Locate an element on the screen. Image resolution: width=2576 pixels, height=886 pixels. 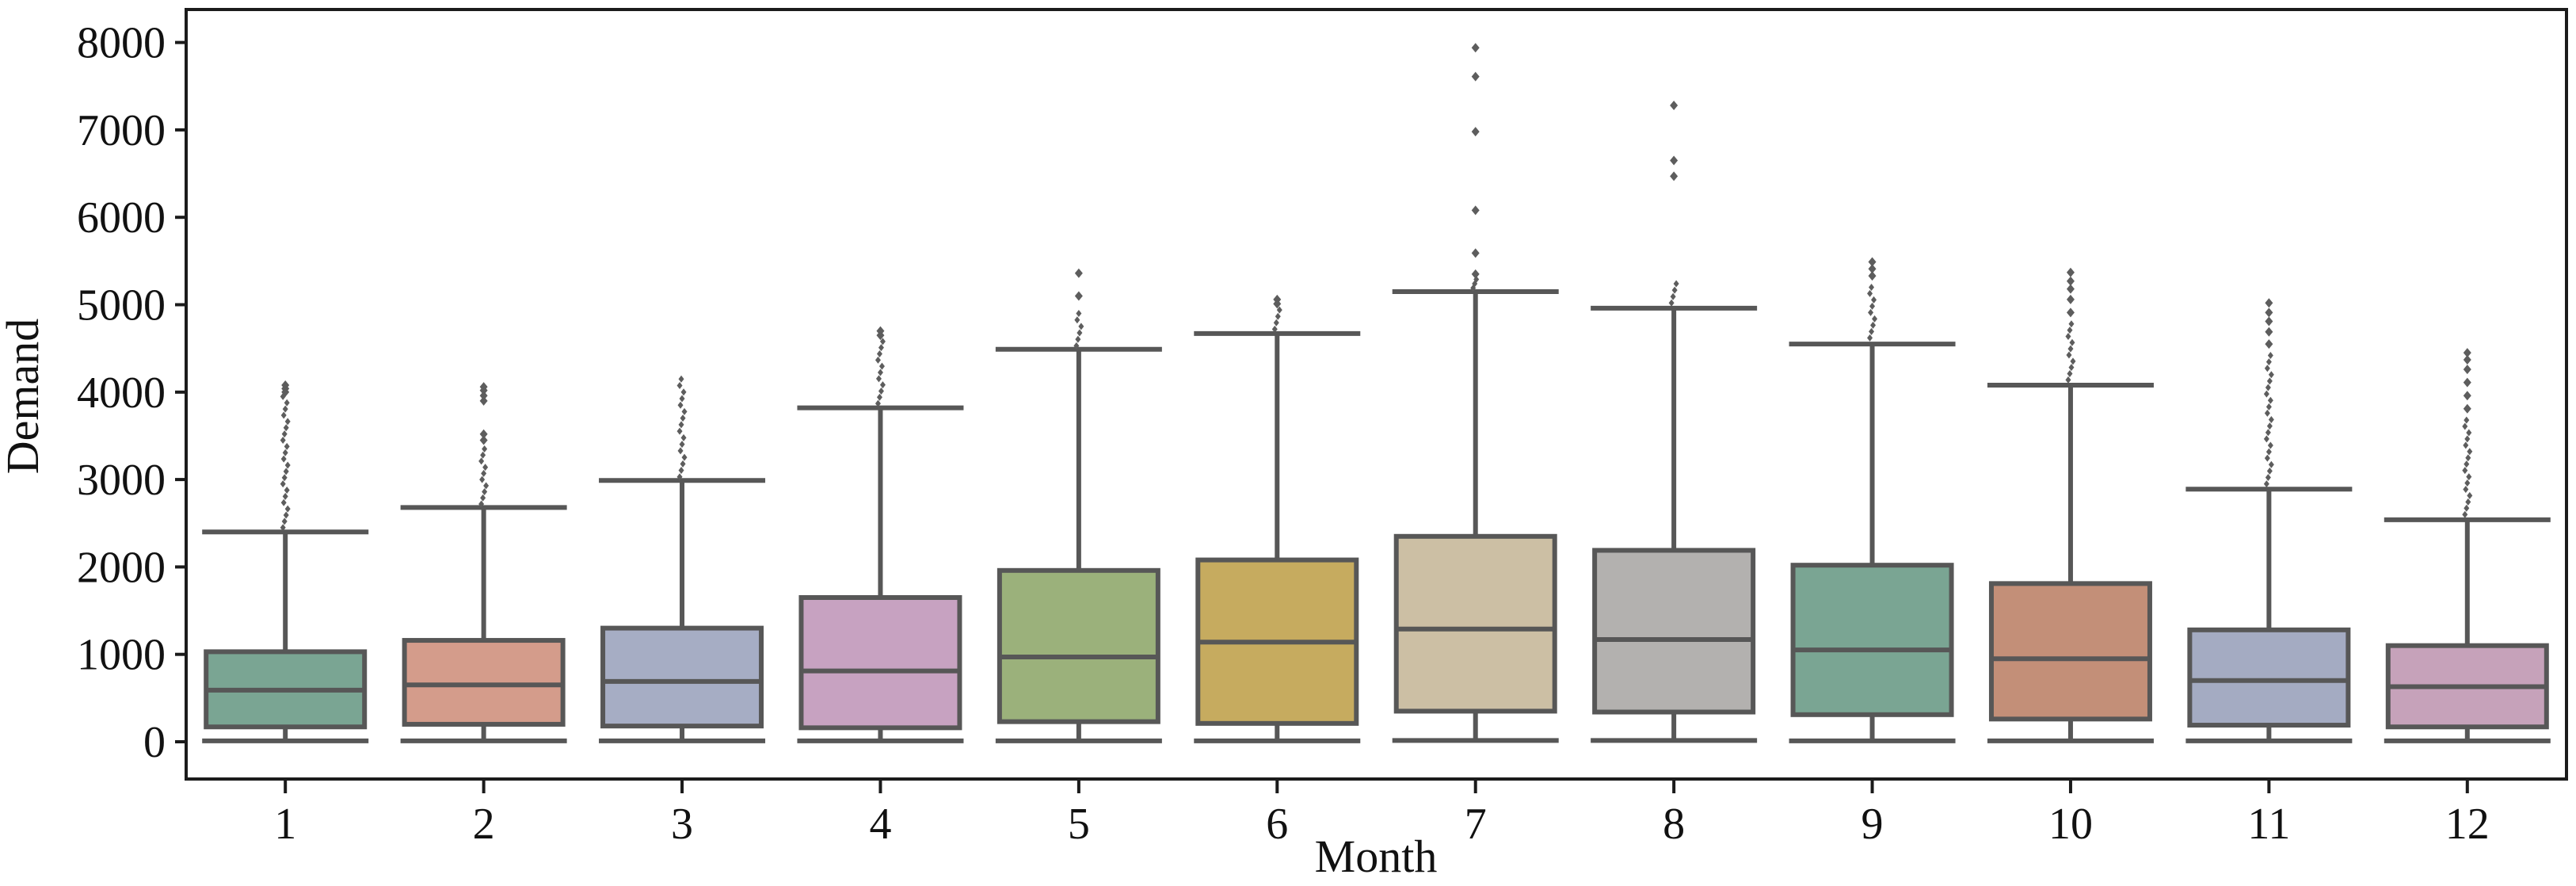
x-axis-title: Month is located at coordinates (1376, 856).